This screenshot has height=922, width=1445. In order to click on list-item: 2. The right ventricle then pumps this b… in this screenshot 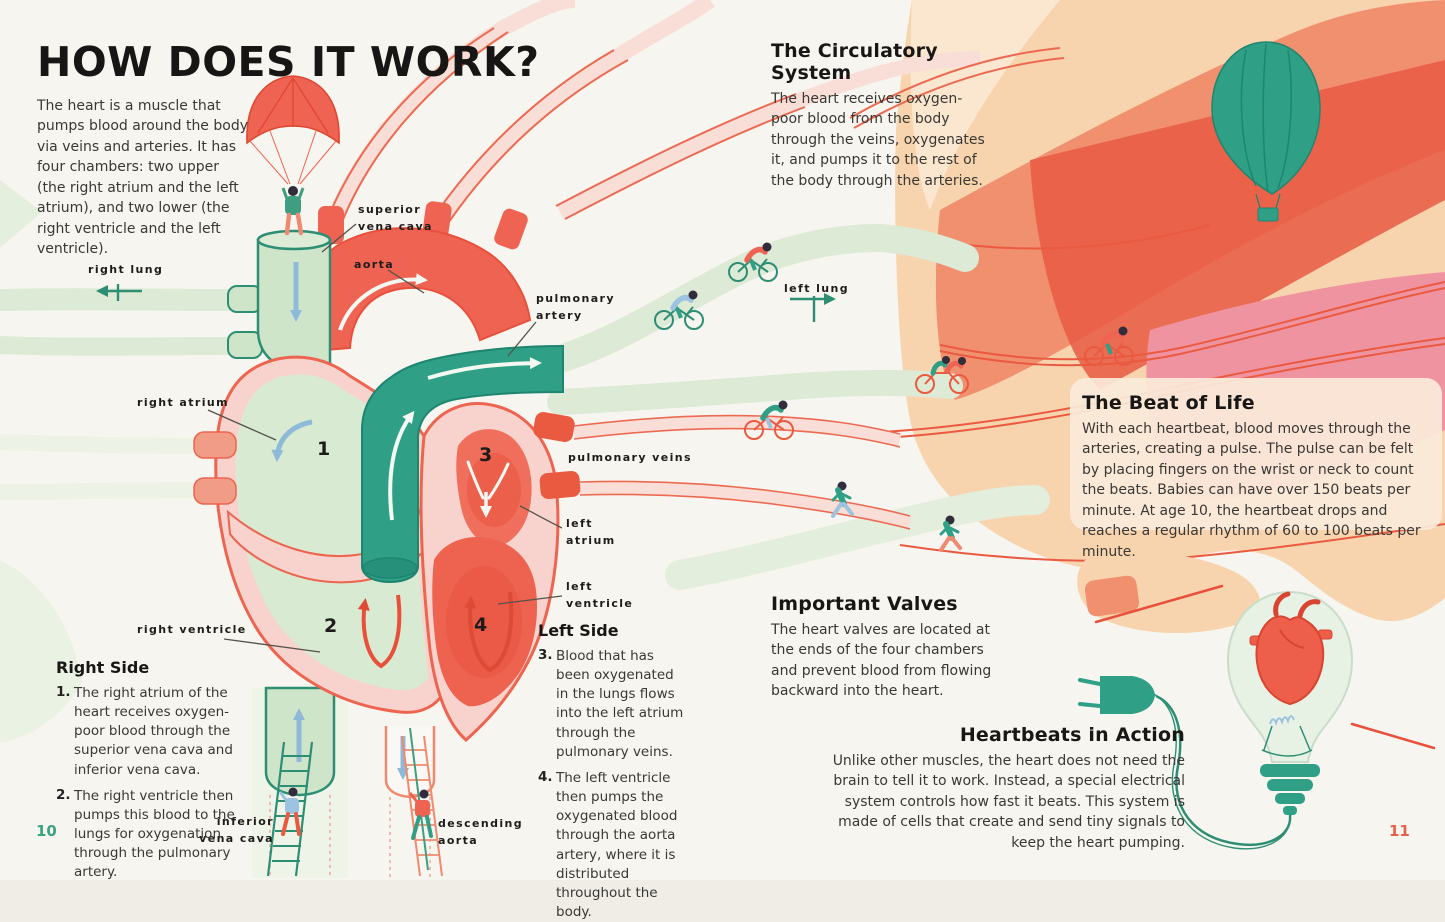, I will do `click(157, 835)`.